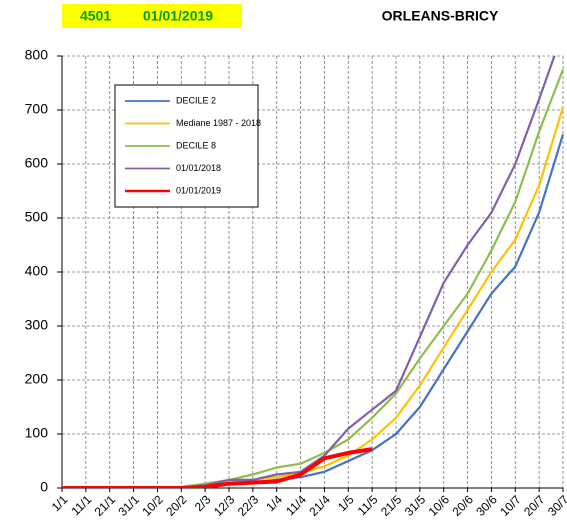  Describe the element at coordinates (198, 190) in the screenshot. I see `legend-label: 01/01/2019` at that location.